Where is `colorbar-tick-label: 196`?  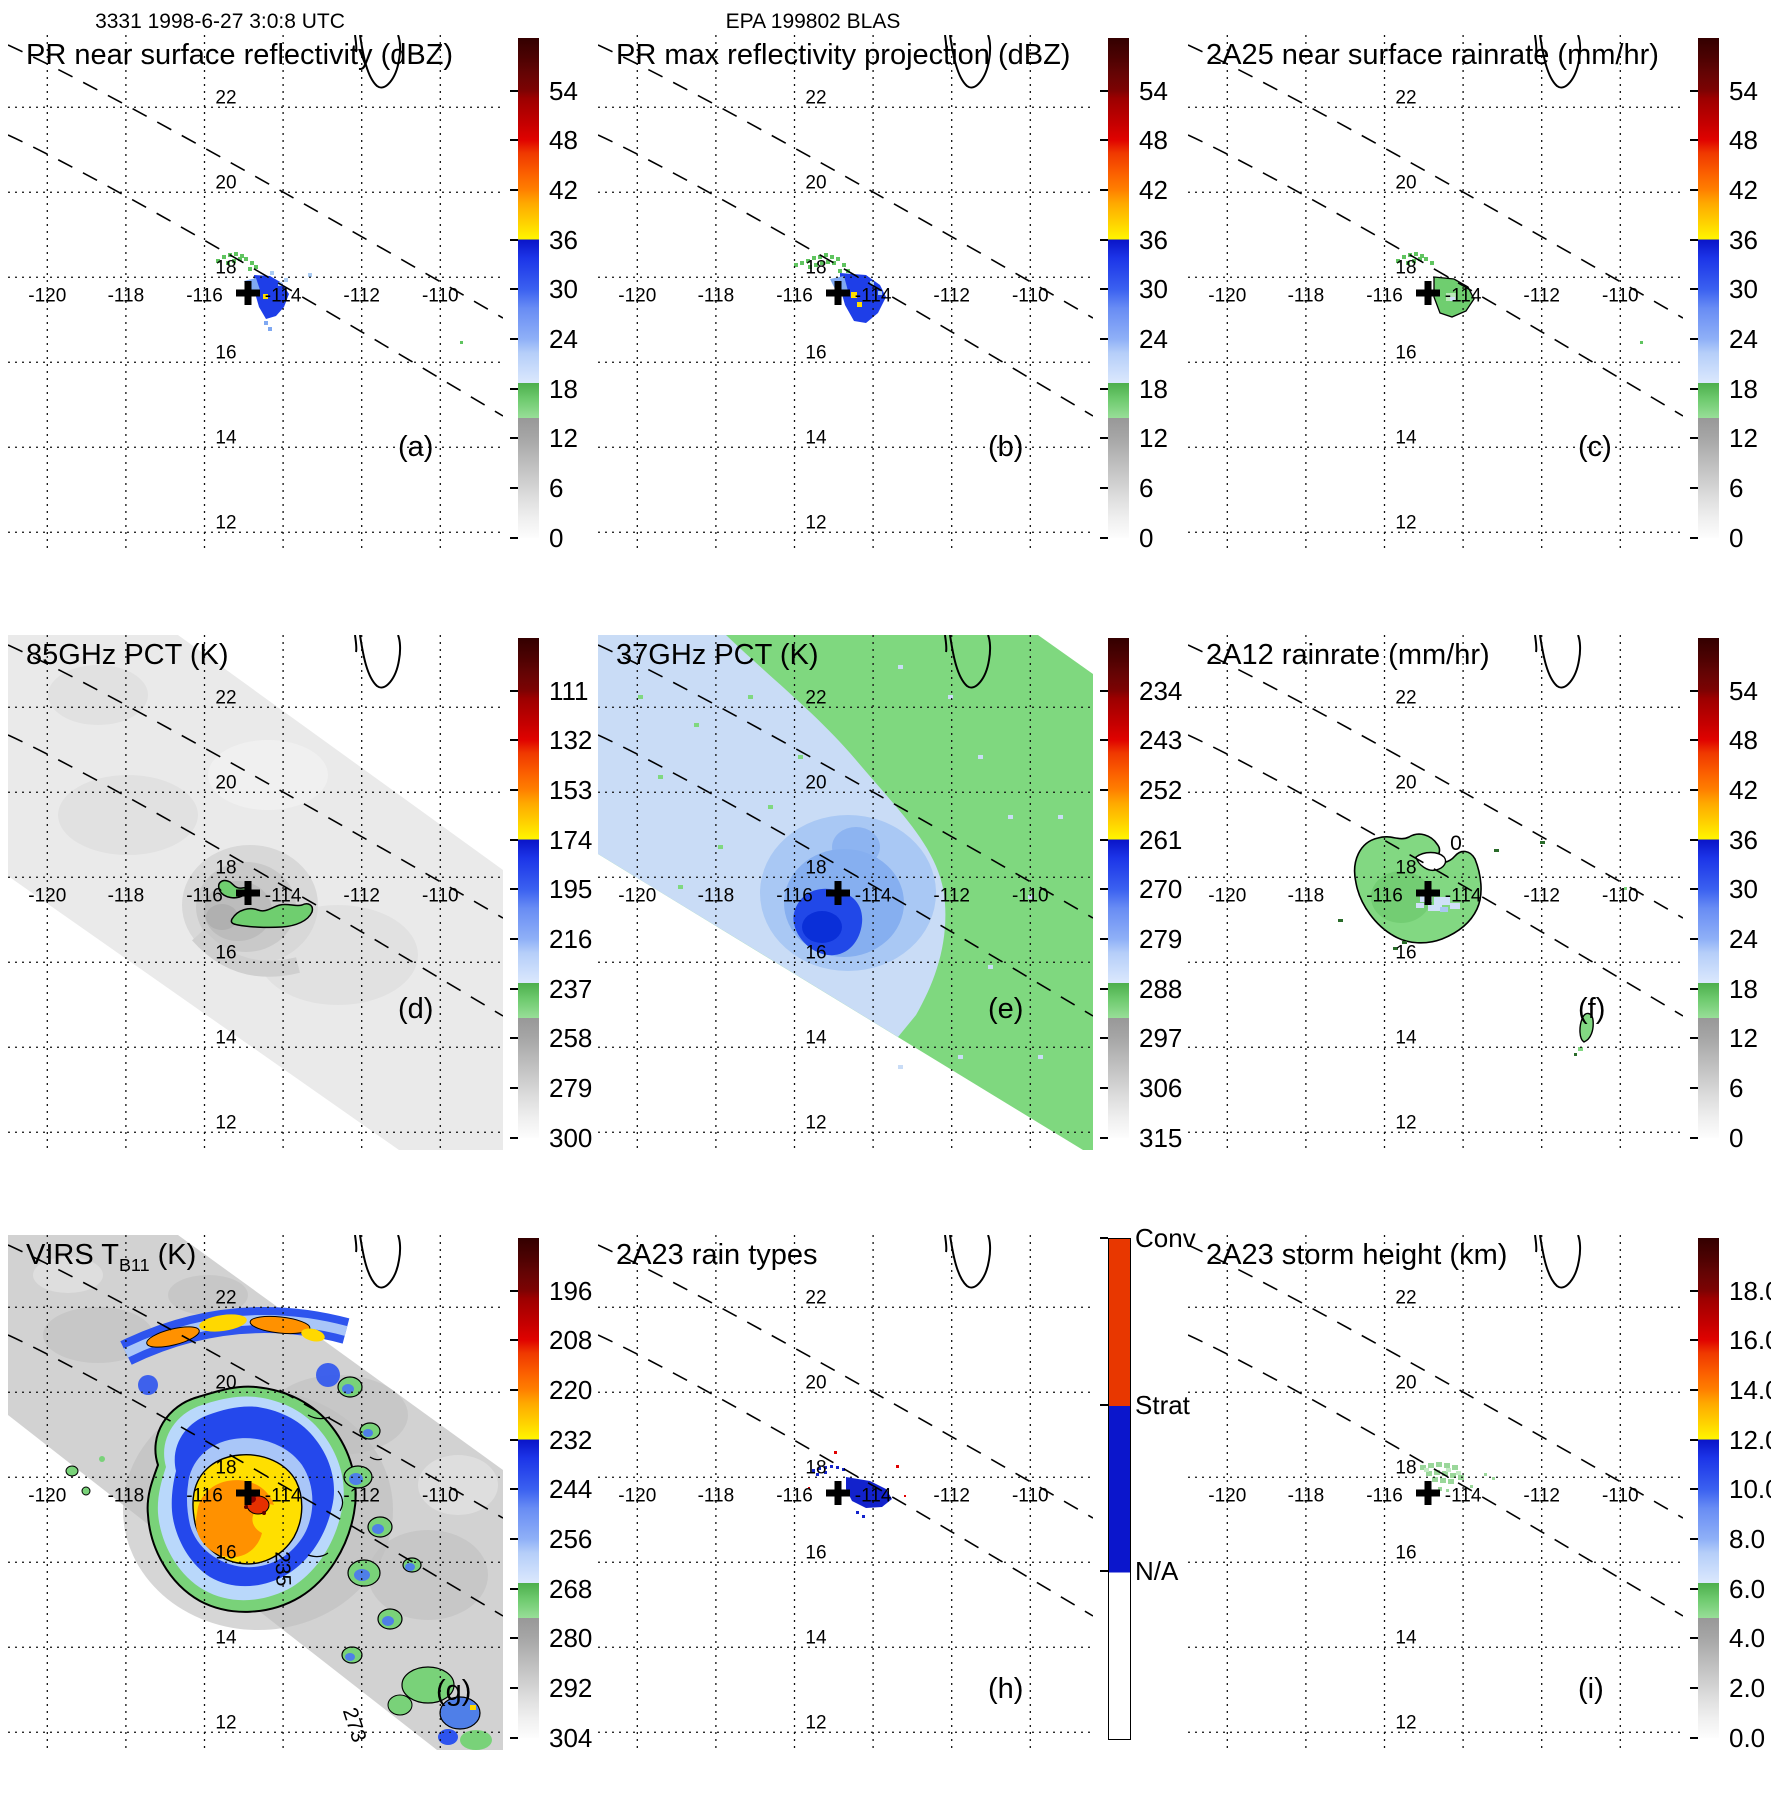 colorbar-tick-label: 196 is located at coordinates (571, 1290).